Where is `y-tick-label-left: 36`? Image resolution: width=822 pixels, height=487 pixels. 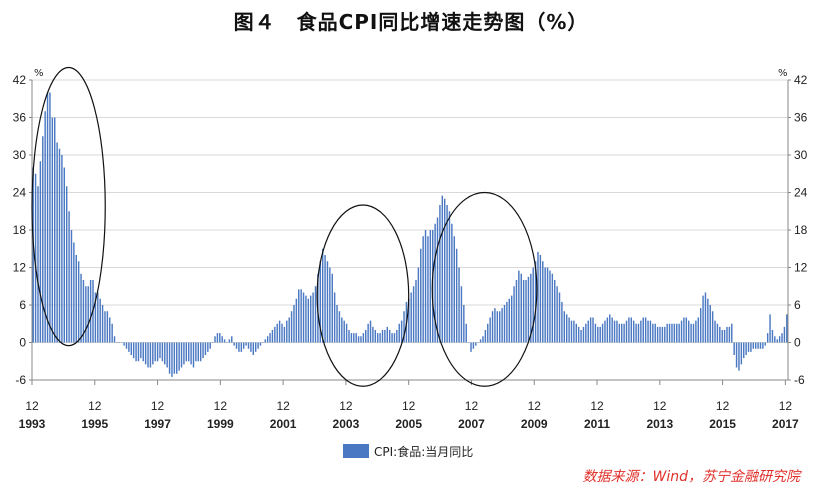
y-tick-label-left: 36 is located at coordinates (20, 118).